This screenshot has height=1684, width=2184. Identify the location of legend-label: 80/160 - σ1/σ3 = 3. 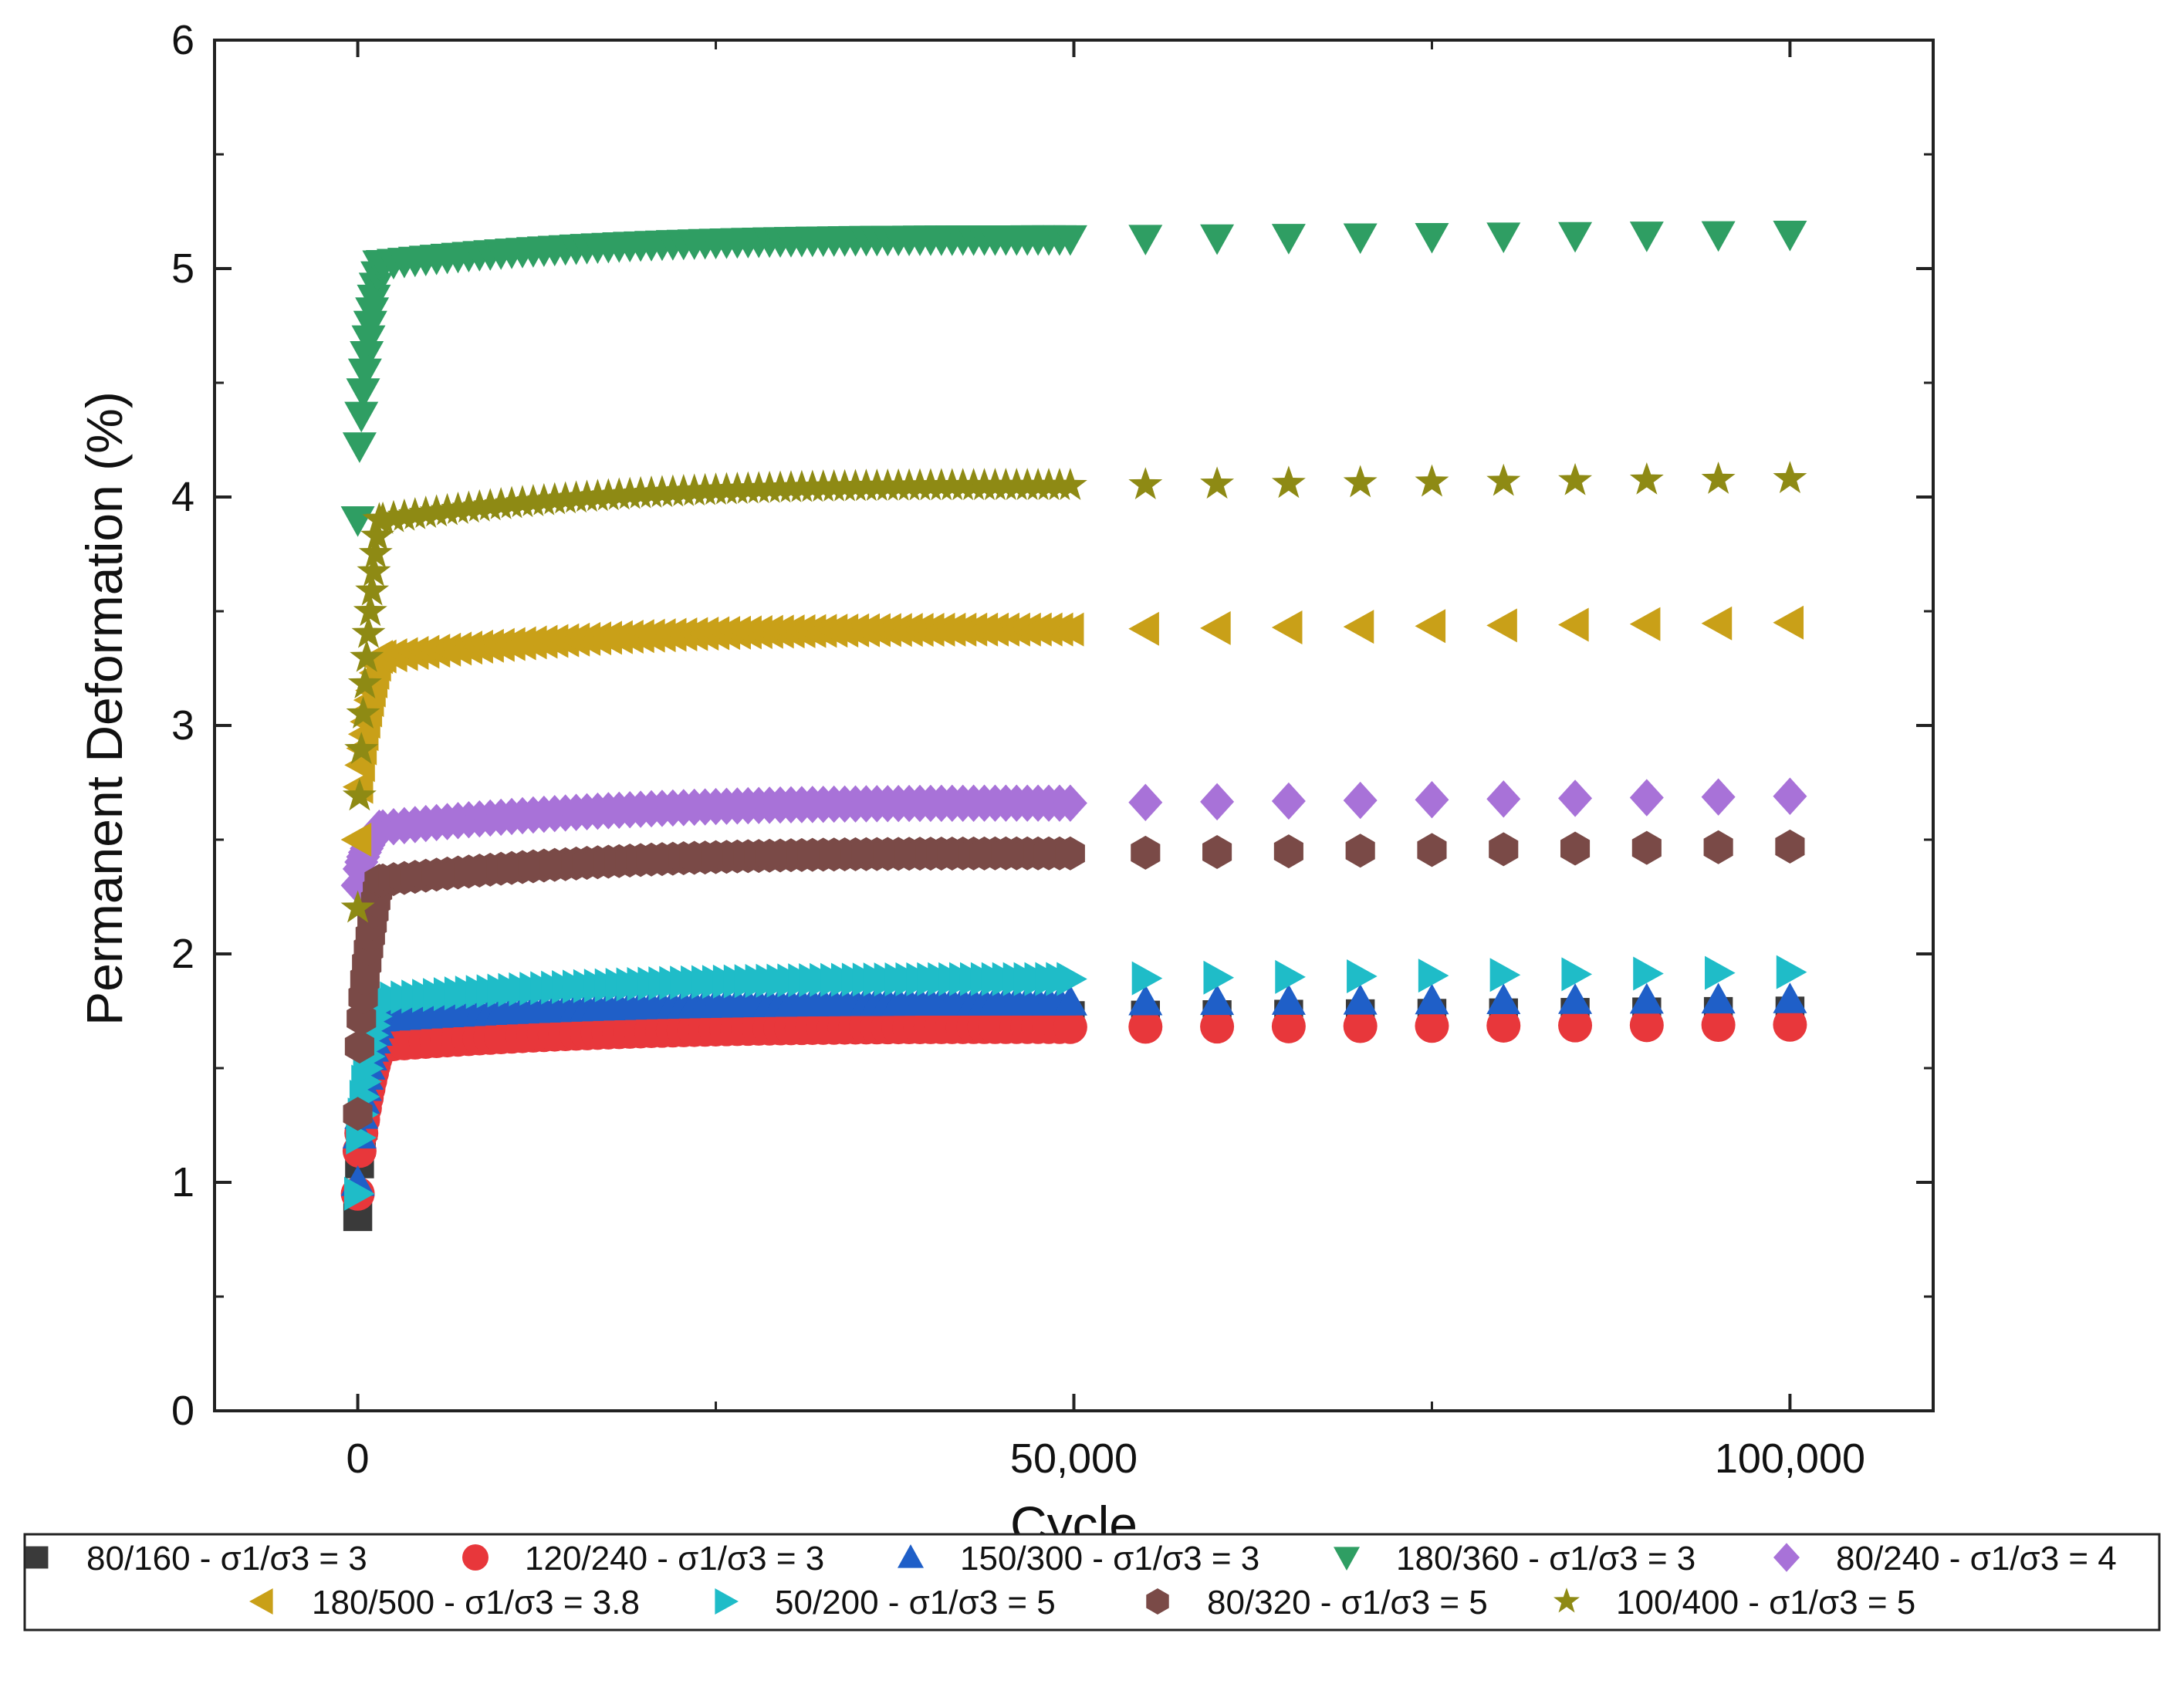
(226, 1558).